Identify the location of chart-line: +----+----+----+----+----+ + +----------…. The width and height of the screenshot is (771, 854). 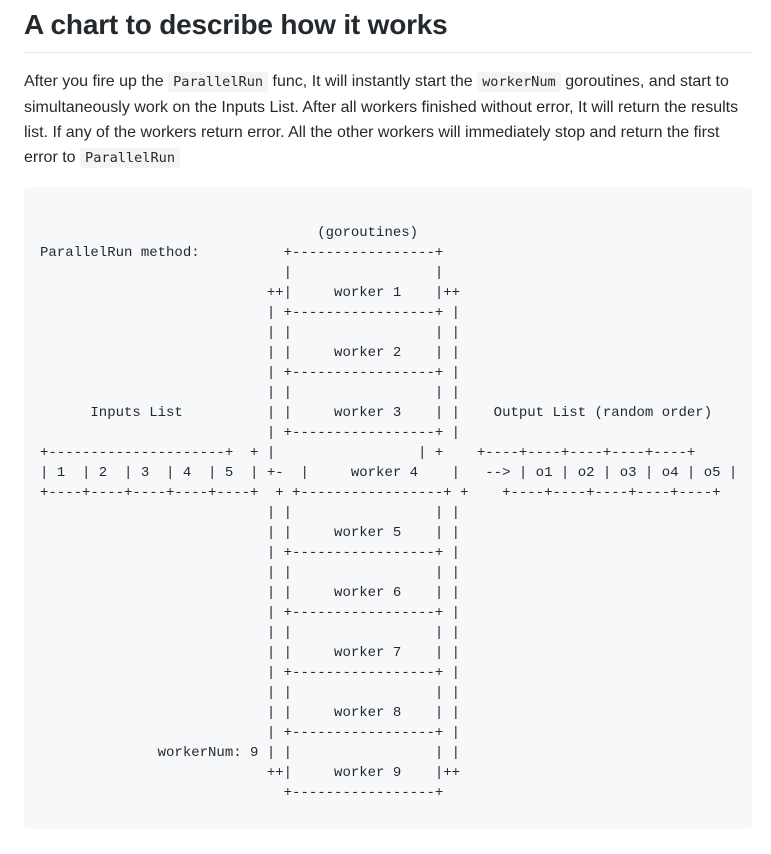
(380, 493).